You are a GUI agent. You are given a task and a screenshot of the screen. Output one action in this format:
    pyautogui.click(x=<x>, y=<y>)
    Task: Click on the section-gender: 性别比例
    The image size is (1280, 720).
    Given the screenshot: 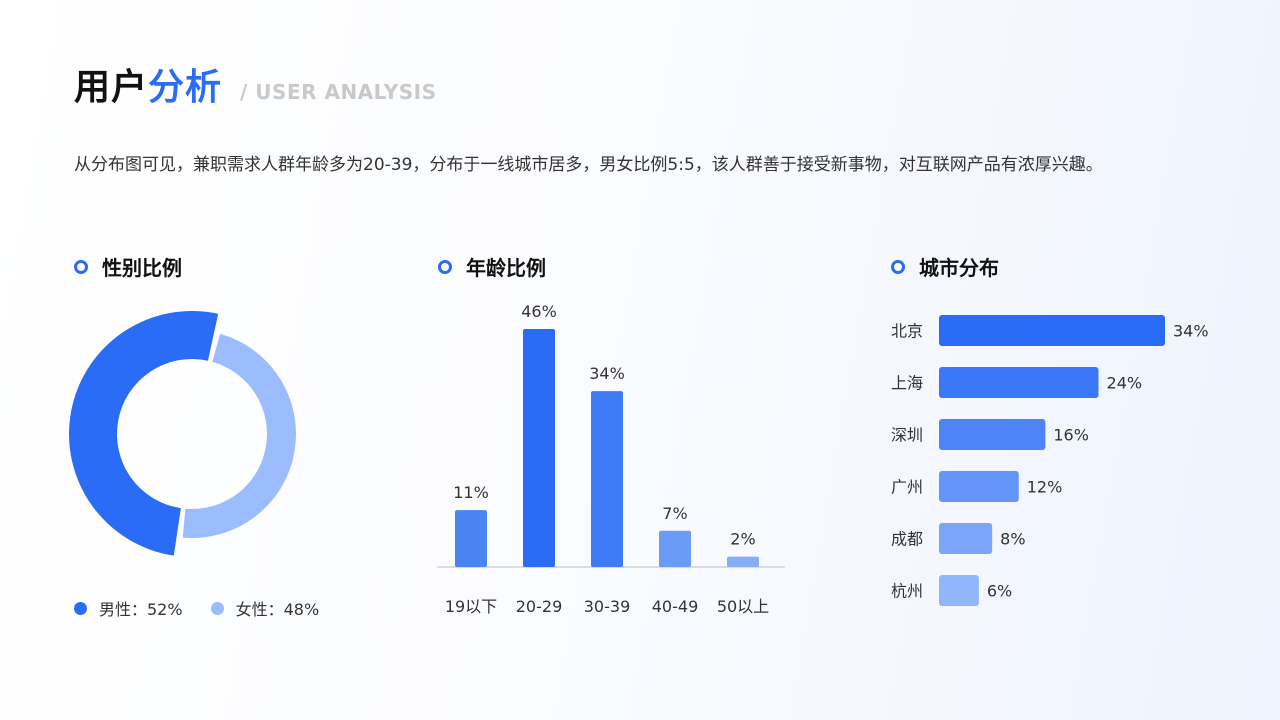 What is the action you would take?
    pyautogui.click(x=128, y=266)
    